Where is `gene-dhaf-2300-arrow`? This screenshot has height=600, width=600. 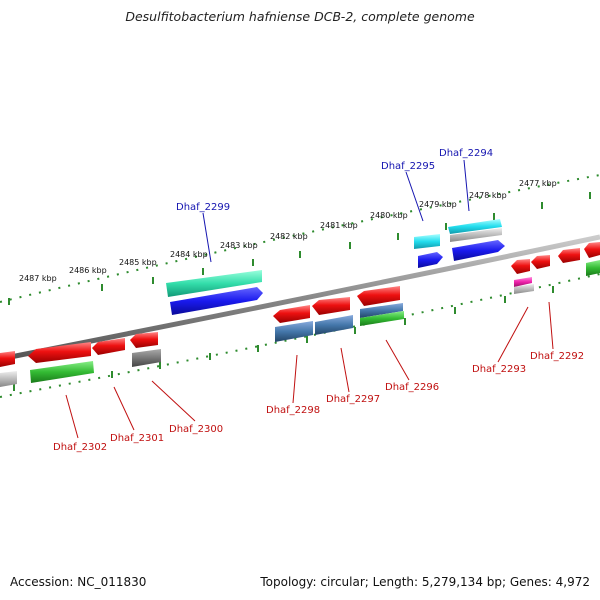 gene-dhaf-2300-arrow is located at coordinates (144, 340).